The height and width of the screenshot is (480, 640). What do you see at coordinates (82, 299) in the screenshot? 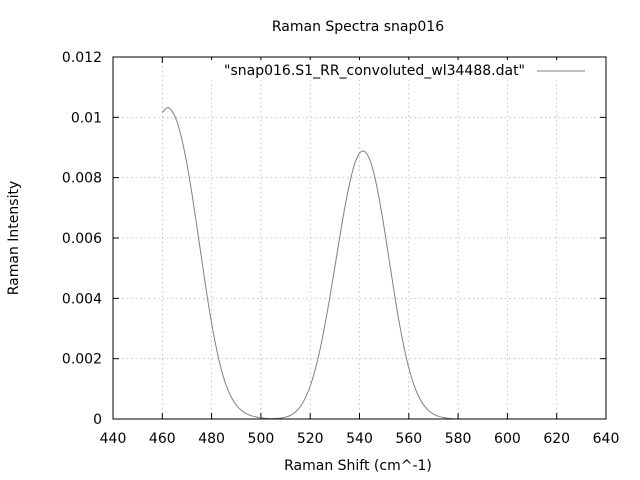
I see `y-tick-label: 0.004` at bounding box center [82, 299].